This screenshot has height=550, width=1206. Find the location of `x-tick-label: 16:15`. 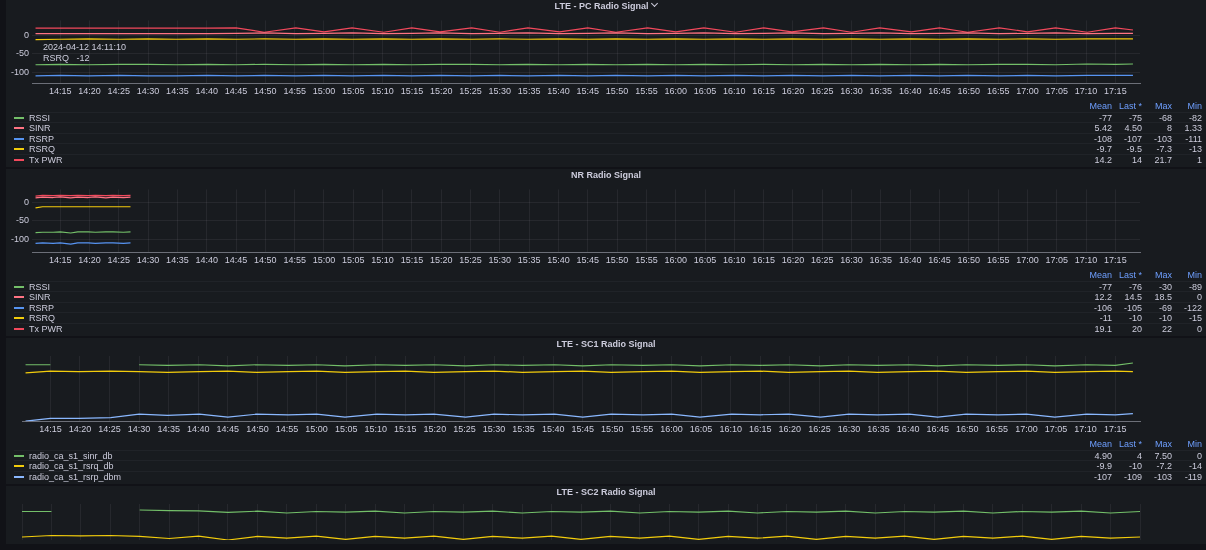

x-tick-label: 16:15 is located at coordinates (763, 91).